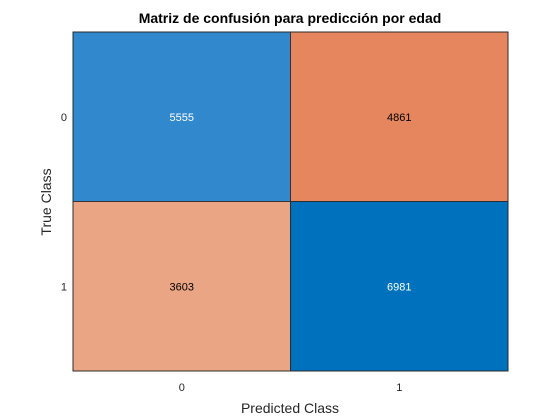 This screenshot has height=420, width=560. I want to click on x-tick-label-0: 0, so click(182, 388).